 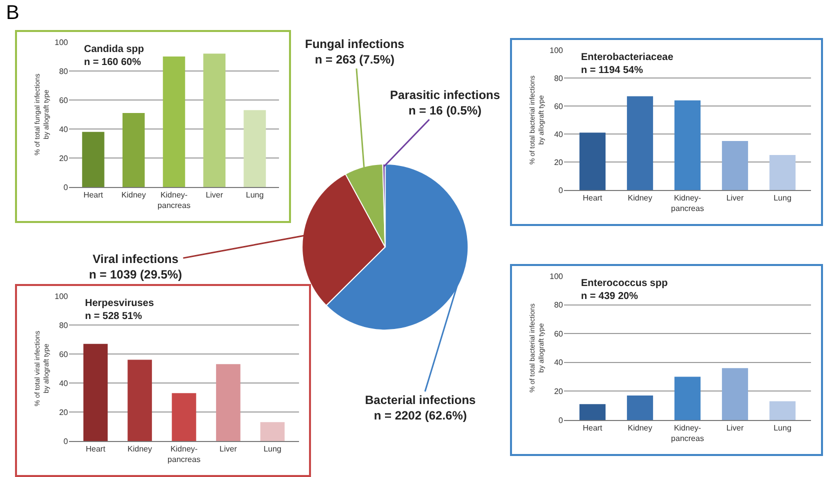 I want to click on slice-label: Bacterial infections, so click(x=420, y=400).